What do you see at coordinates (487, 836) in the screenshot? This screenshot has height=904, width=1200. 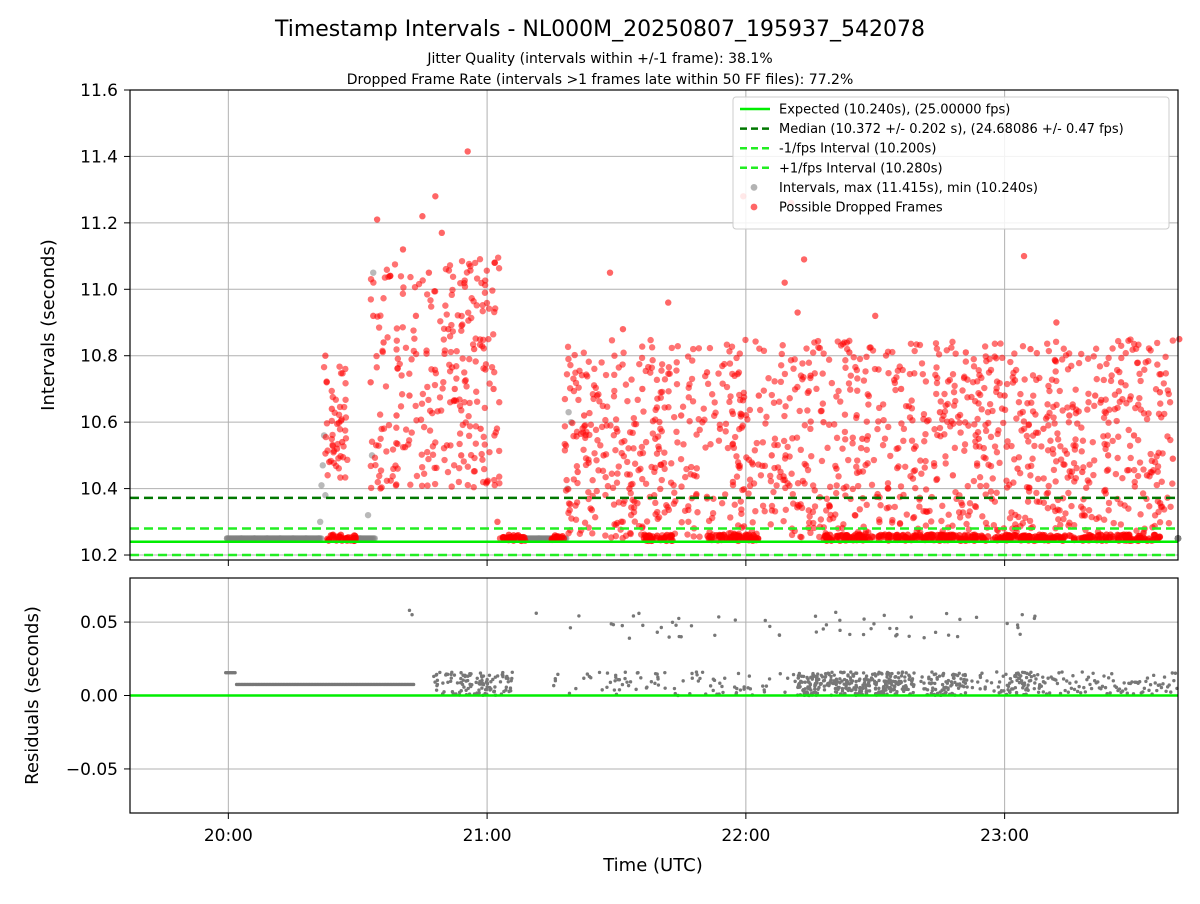 I see `x-tick-label: 21:00` at bounding box center [487, 836].